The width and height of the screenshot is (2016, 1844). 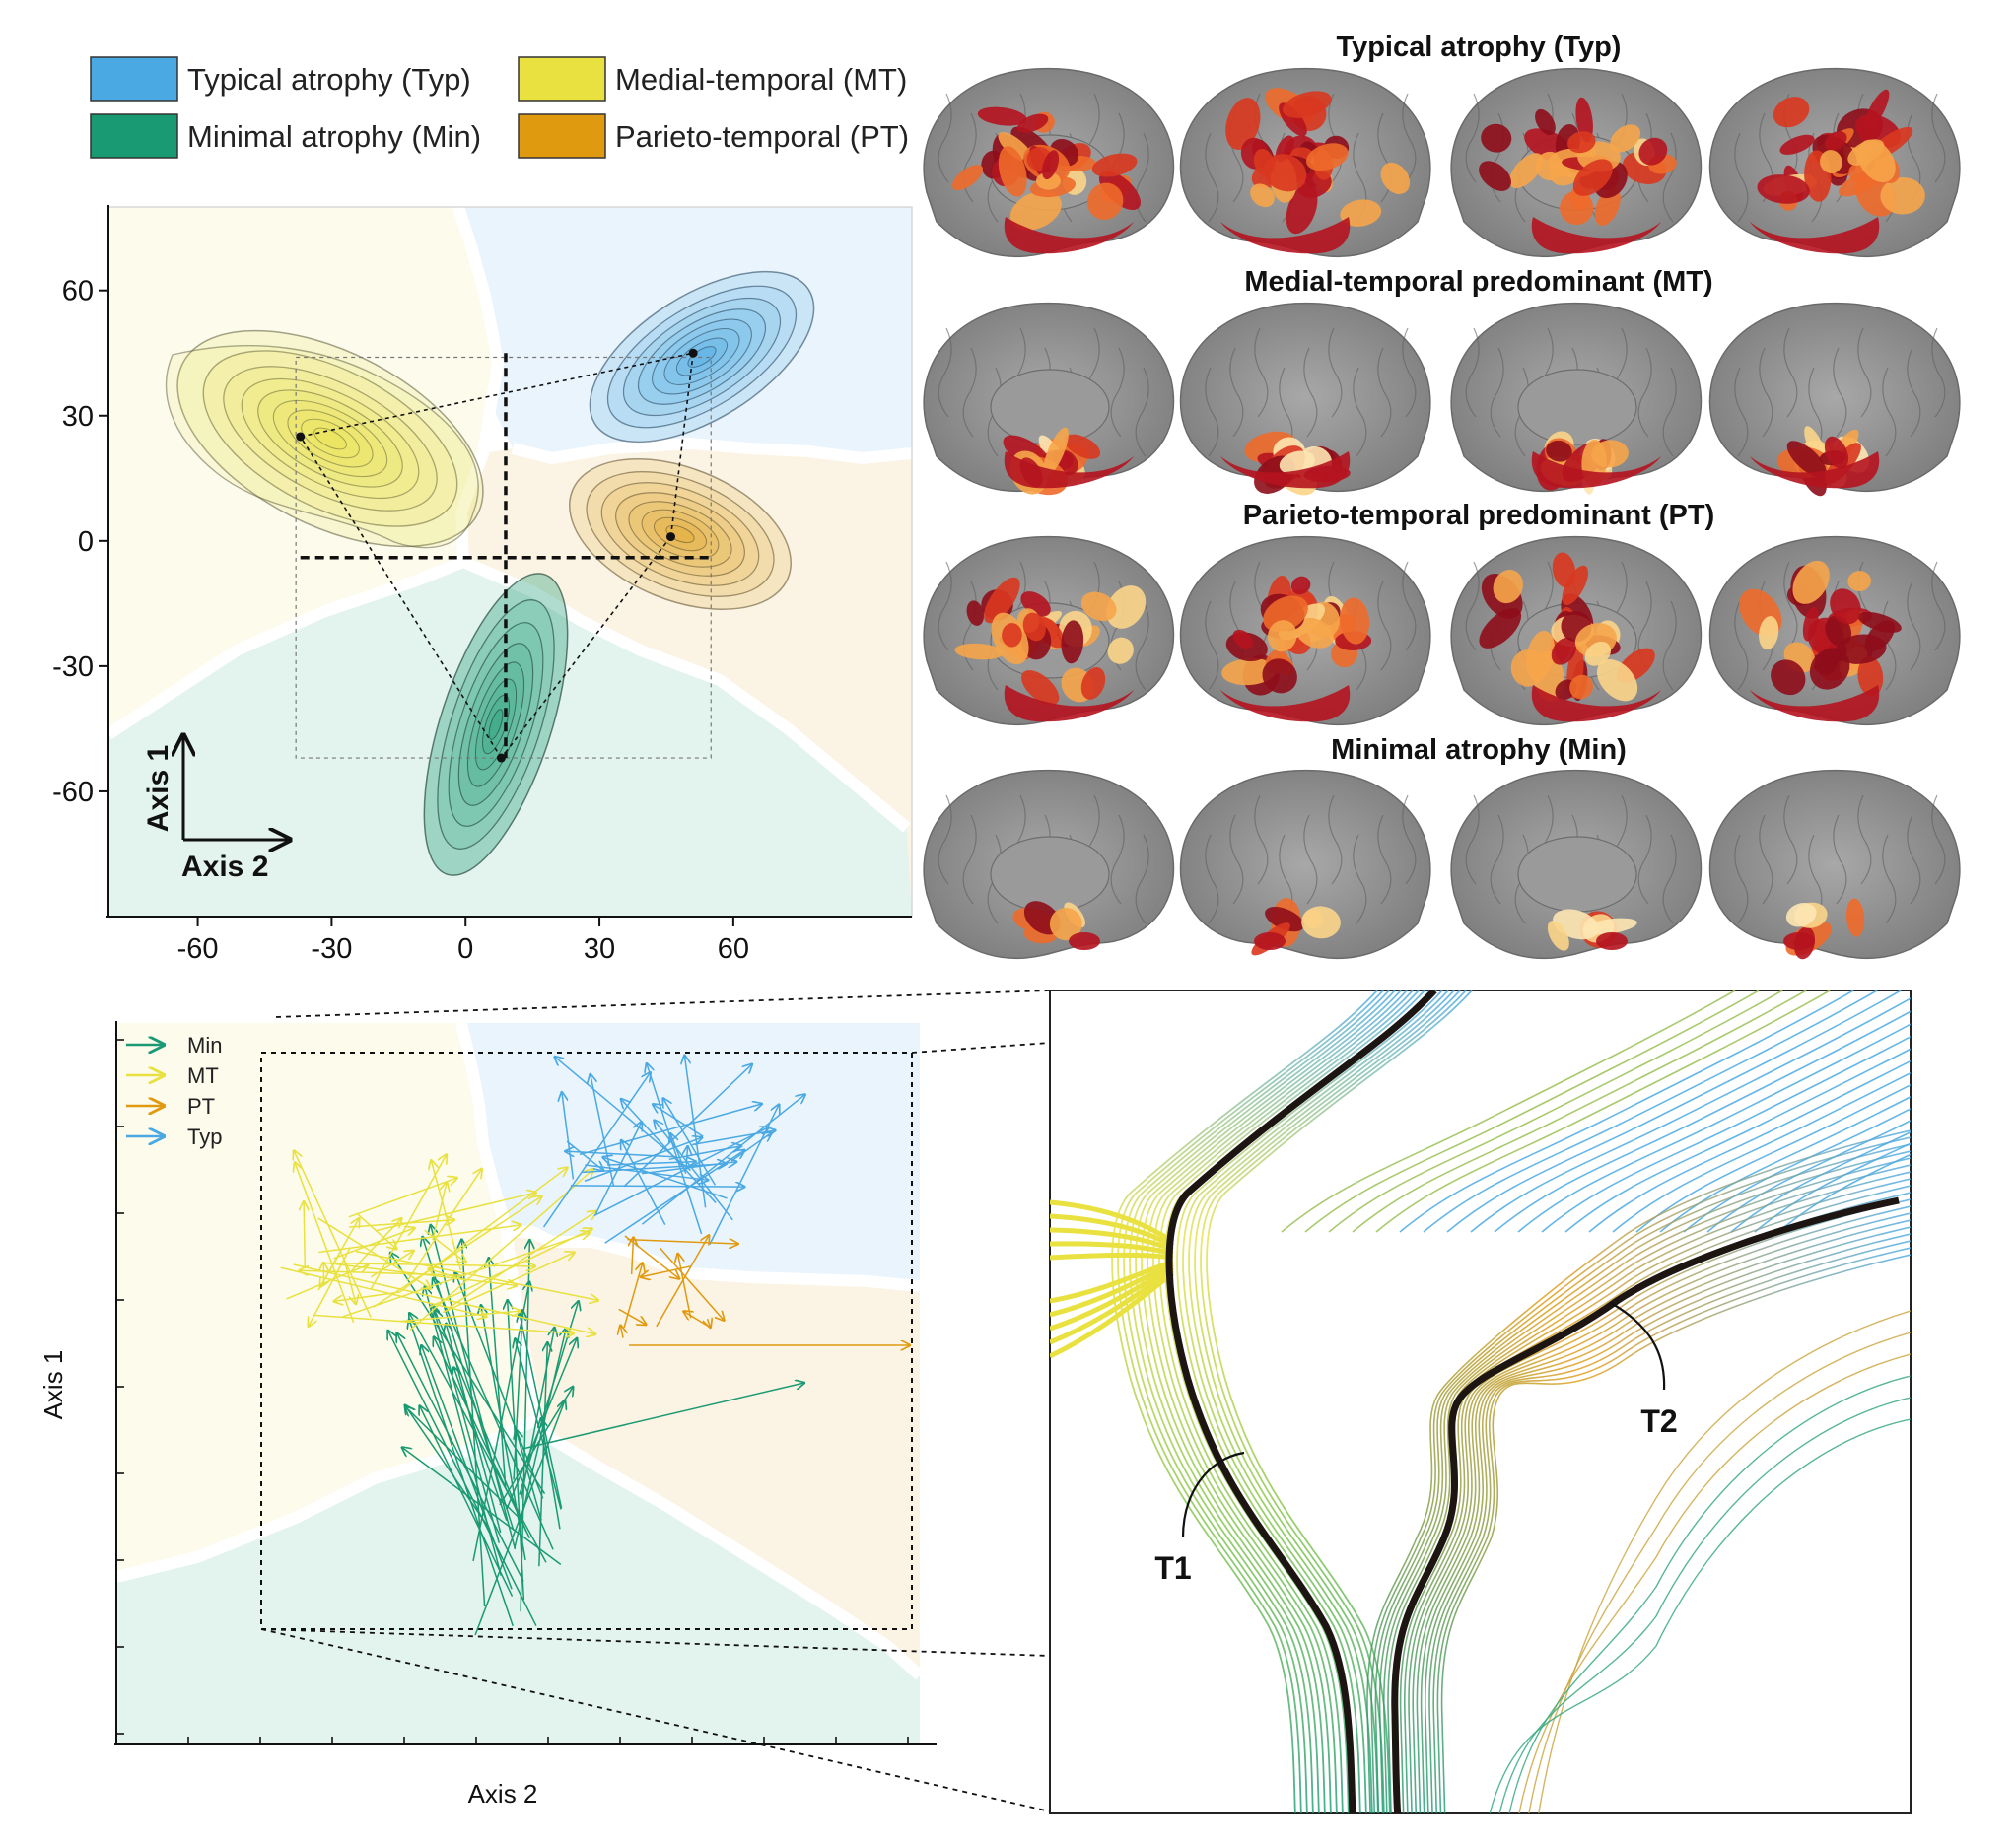 I want to click on inset-axis1-label: Axis 1, so click(x=158, y=788).